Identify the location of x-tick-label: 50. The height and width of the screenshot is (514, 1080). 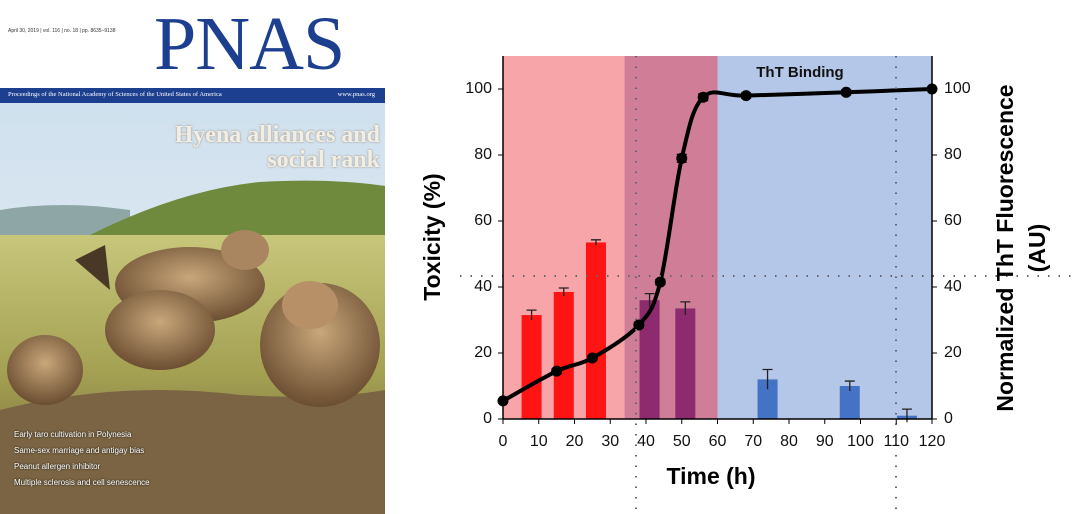
(682, 441).